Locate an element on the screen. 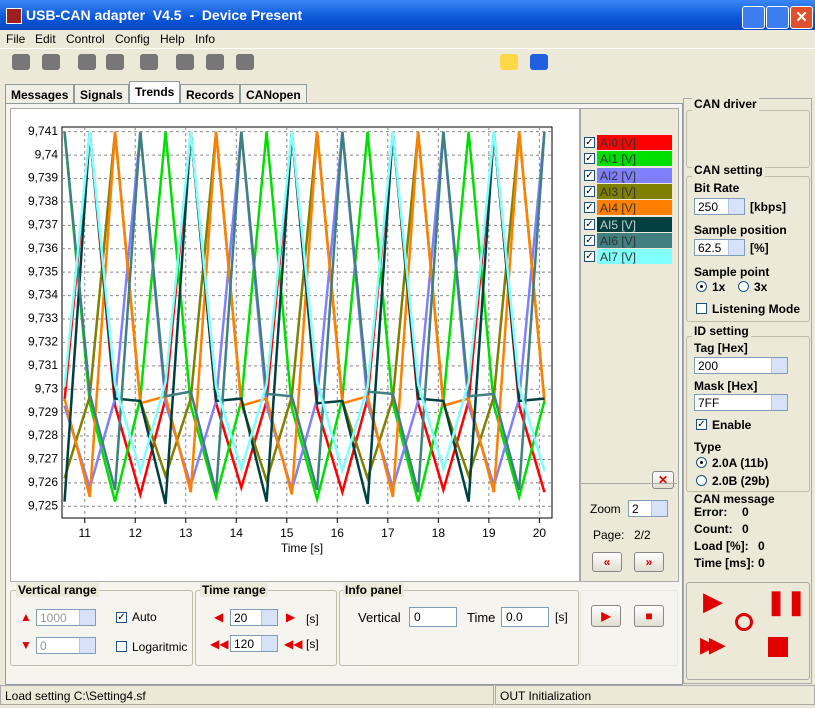 Image resolution: width=815 pixels, height=708 pixels. zoom-select: 2 is located at coordinates (648, 508).